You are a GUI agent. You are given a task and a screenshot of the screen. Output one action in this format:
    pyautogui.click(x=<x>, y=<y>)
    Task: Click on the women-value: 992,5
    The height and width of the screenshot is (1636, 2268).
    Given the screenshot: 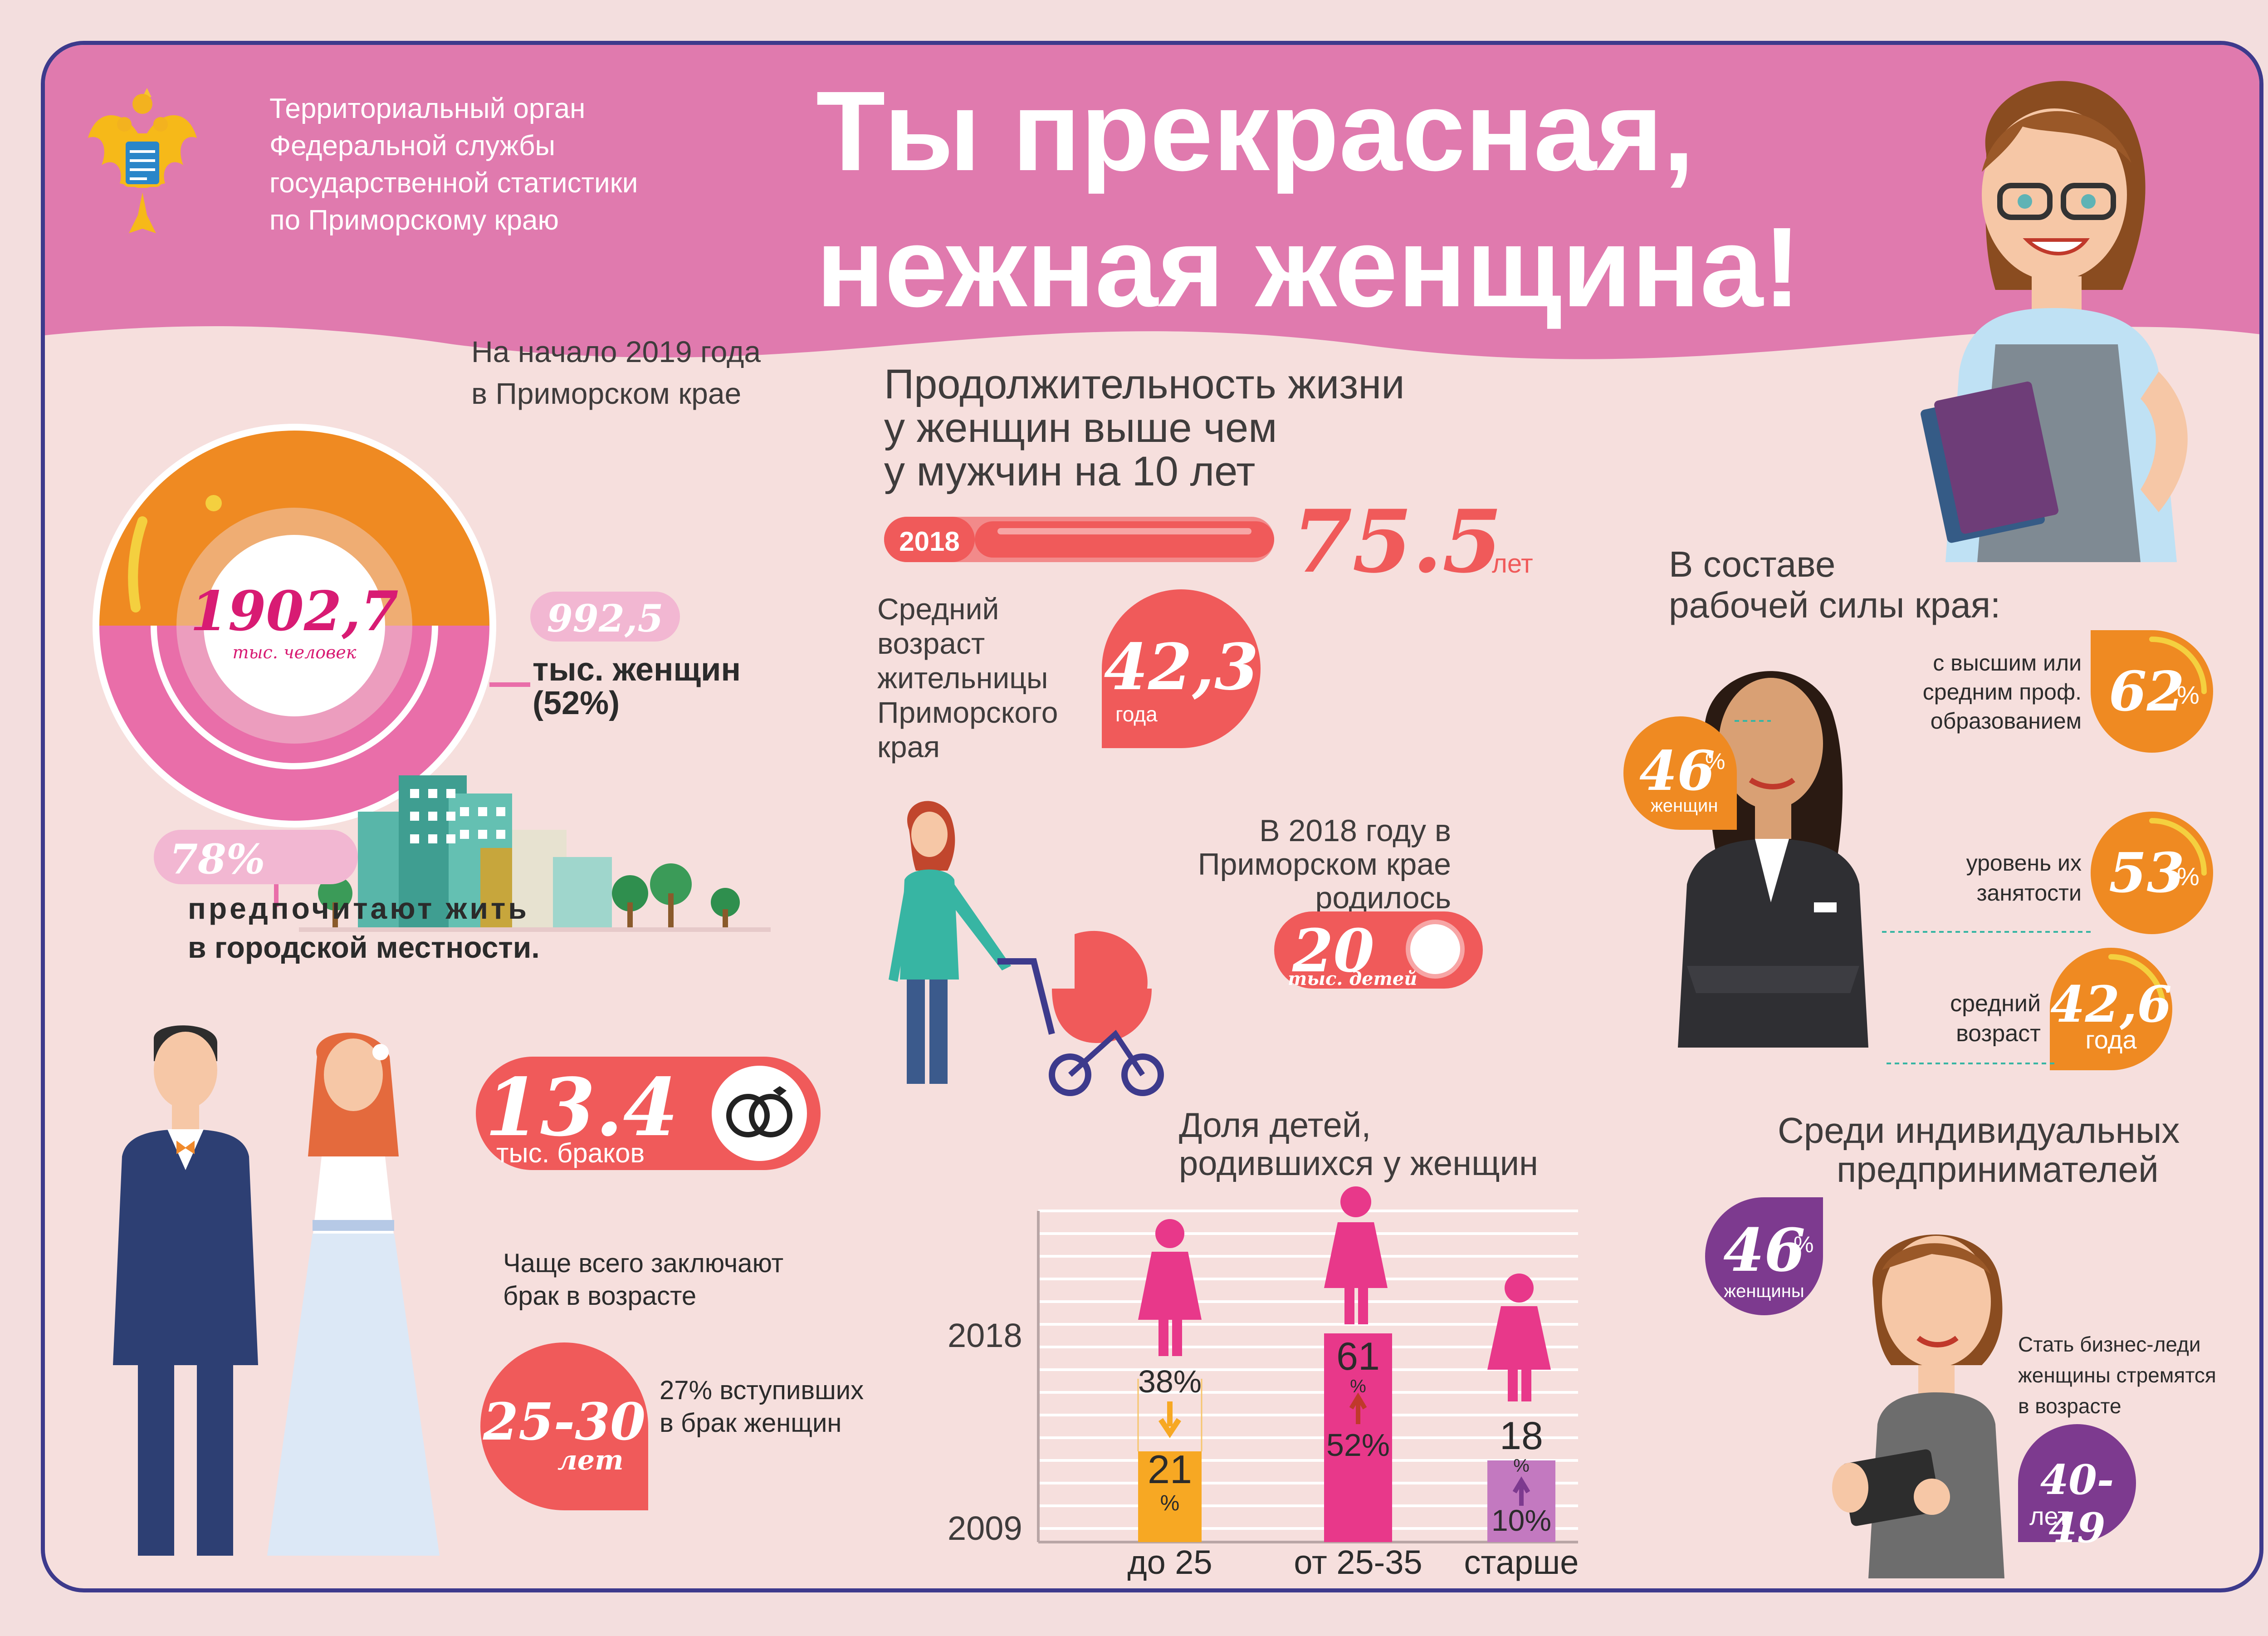 What is the action you would take?
    pyautogui.click(x=606, y=619)
    